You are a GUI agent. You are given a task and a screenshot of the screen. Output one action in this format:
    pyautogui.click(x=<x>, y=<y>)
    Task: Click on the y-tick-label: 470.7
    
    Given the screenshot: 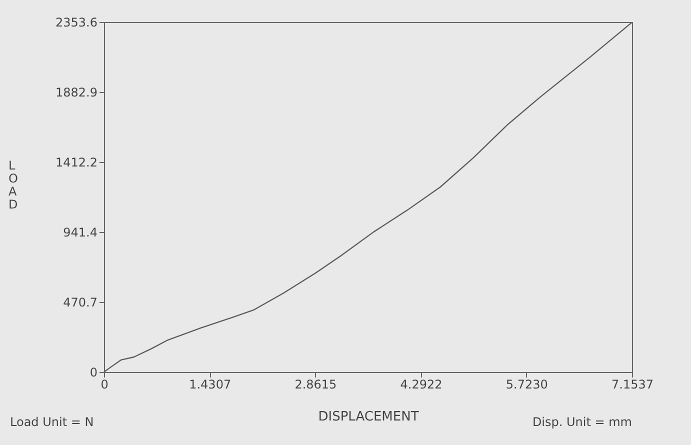 What is the action you would take?
    pyautogui.click(x=80, y=303)
    